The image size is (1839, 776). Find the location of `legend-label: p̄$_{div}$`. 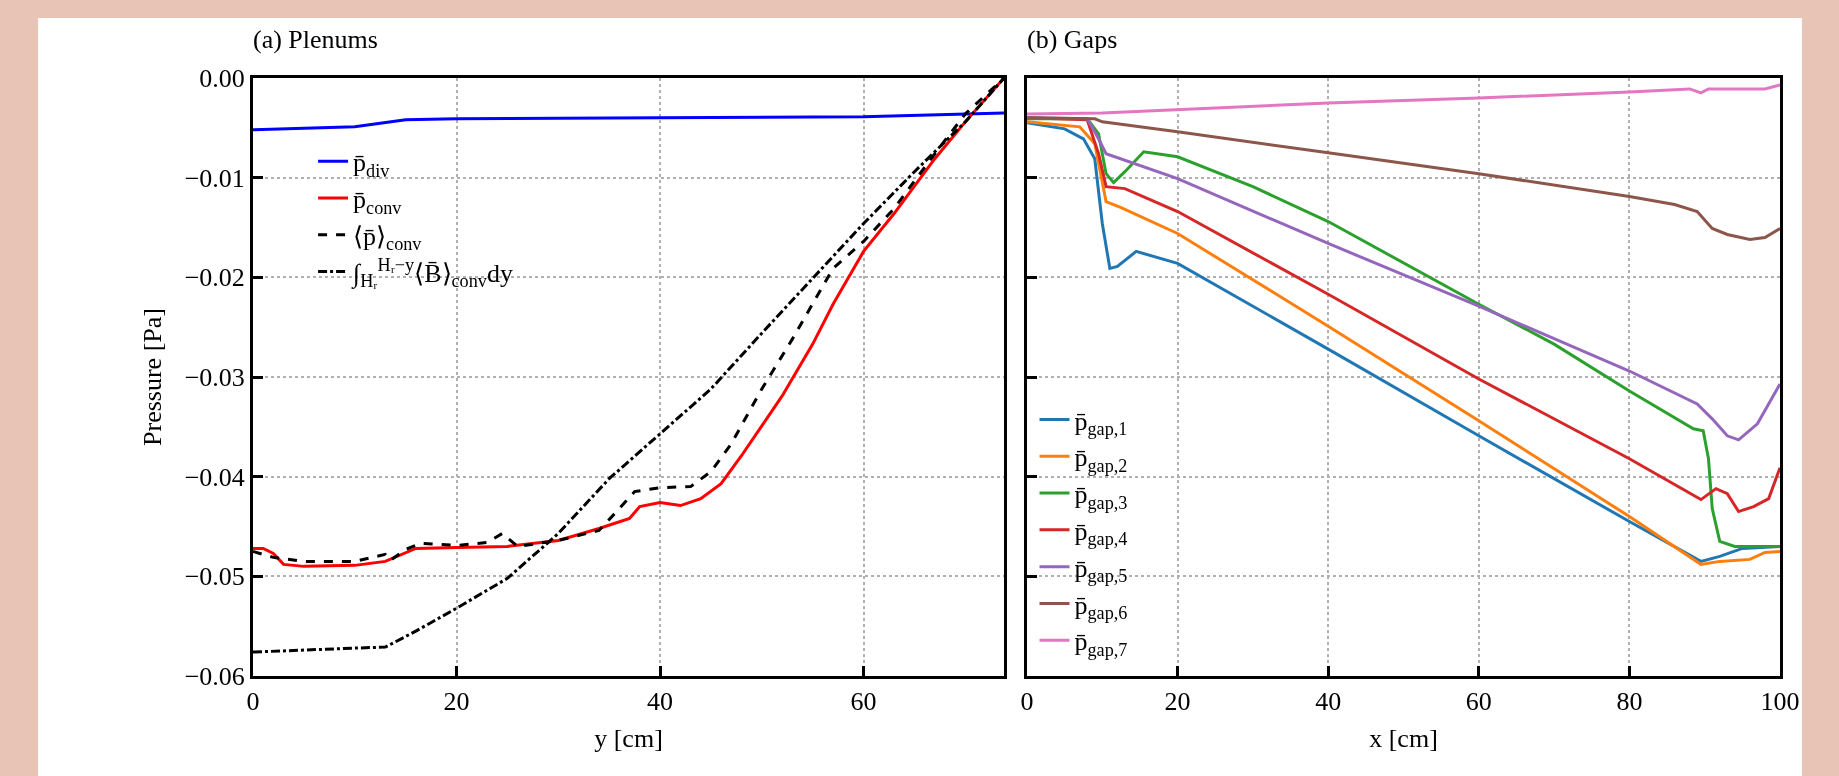

legend-label: p̄$_{div}$ is located at coordinates (372, 164).